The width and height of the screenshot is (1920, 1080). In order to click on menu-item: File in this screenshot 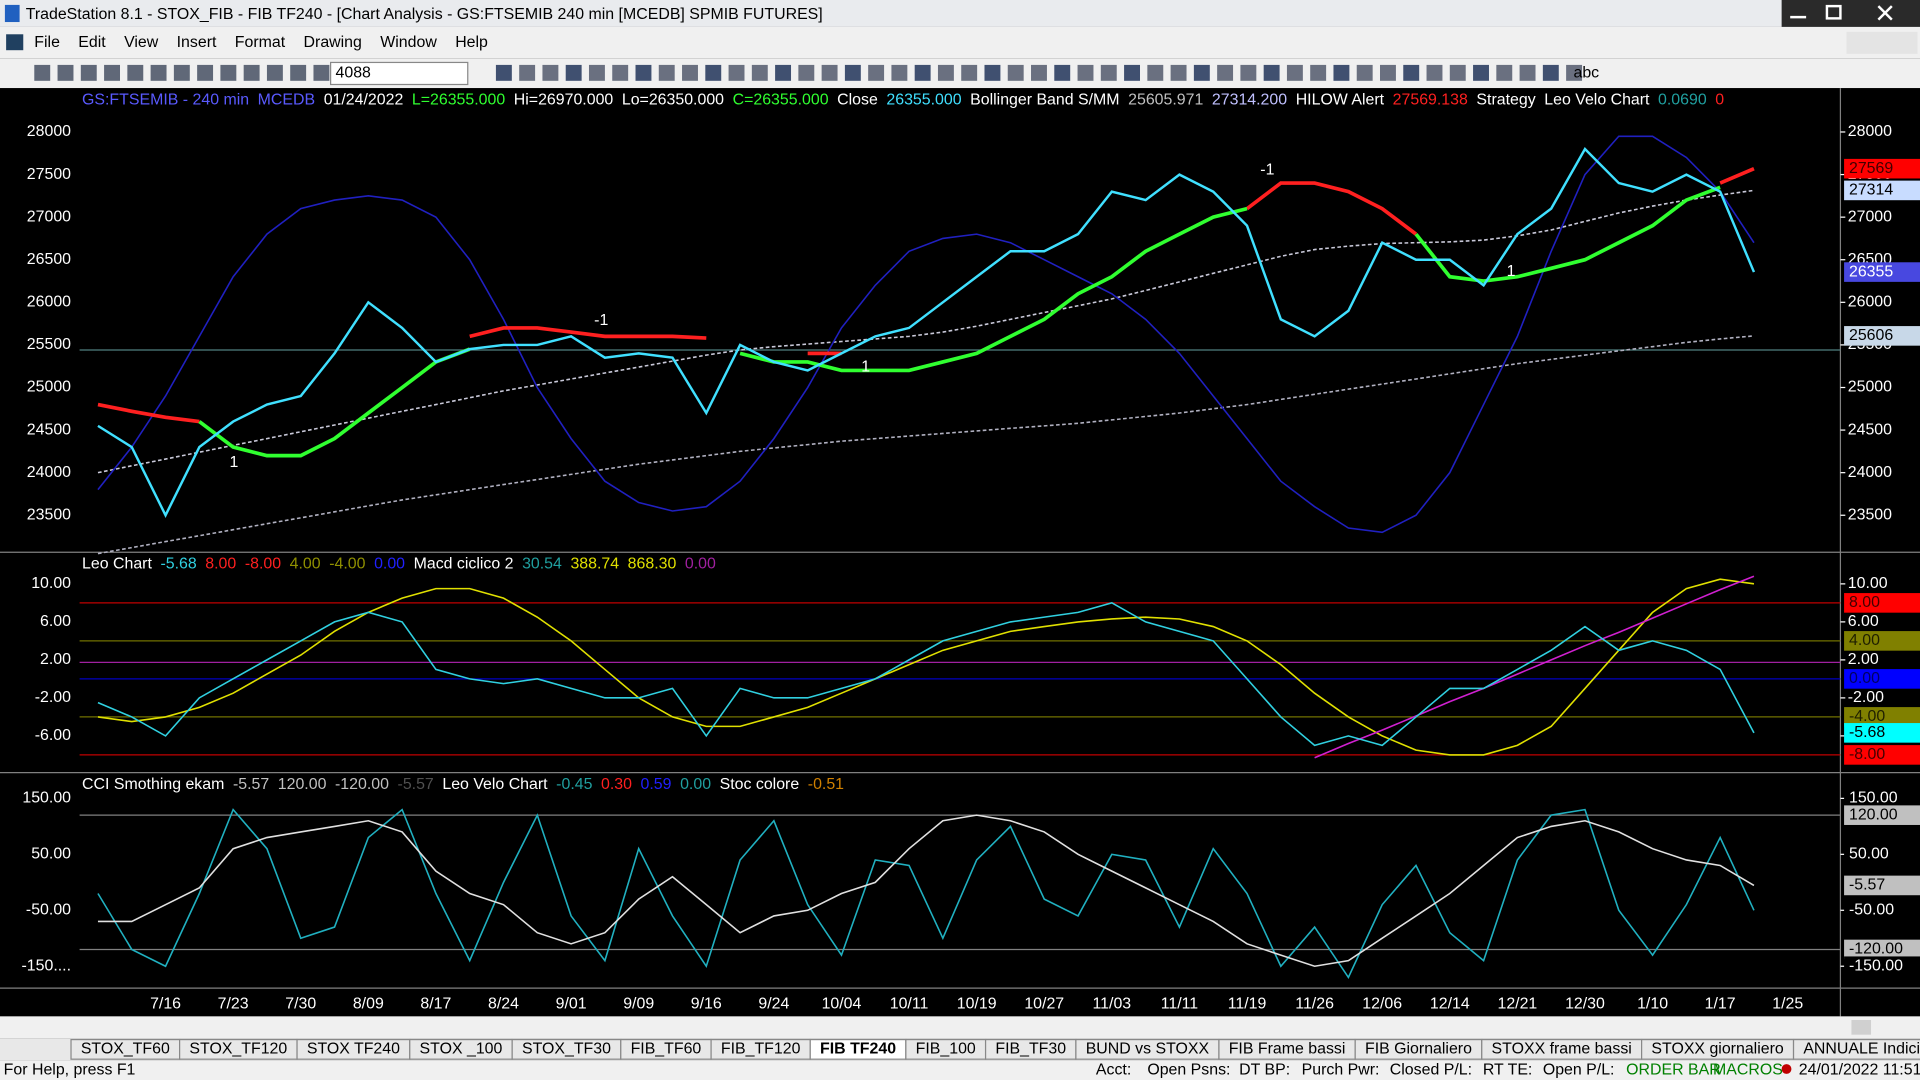, I will do `click(47, 42)`.